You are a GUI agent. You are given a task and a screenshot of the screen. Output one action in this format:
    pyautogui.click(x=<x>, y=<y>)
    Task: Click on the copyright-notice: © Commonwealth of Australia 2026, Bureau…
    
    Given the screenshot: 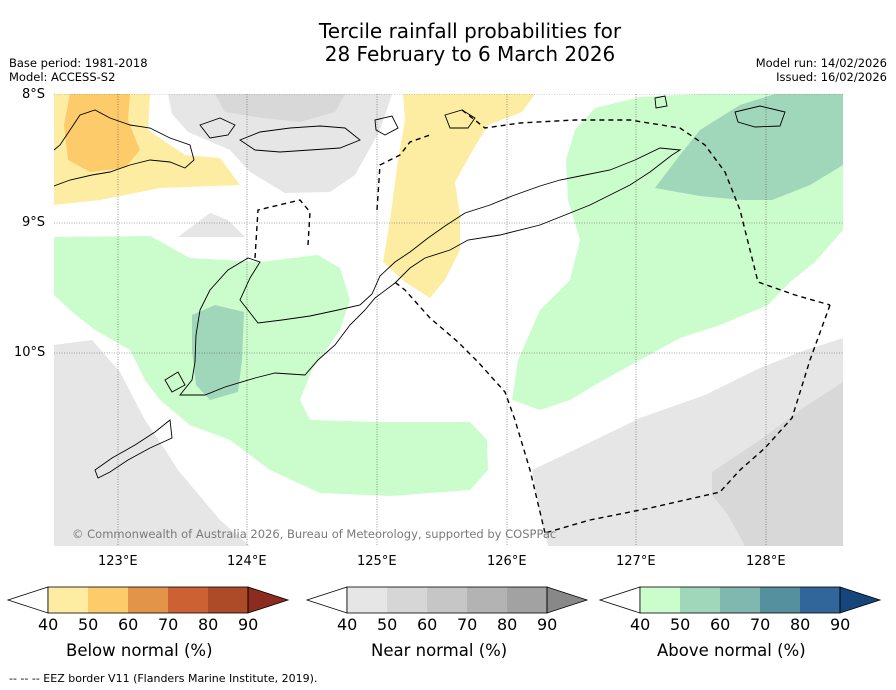 What is the action you would take?
    pyautogui.click(x=314, y=534)
    